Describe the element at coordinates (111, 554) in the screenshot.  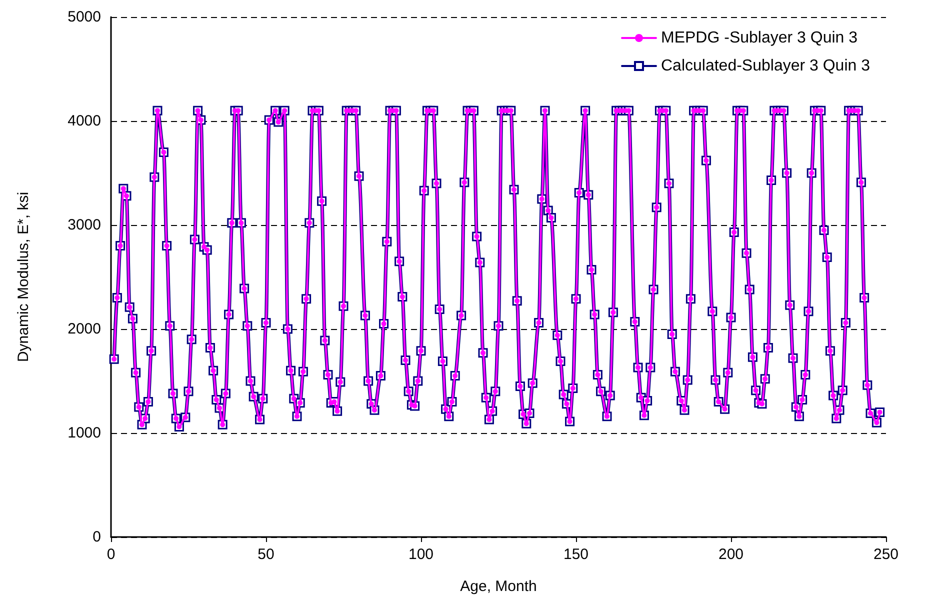
I see `x-tick-label: 0` at that location.